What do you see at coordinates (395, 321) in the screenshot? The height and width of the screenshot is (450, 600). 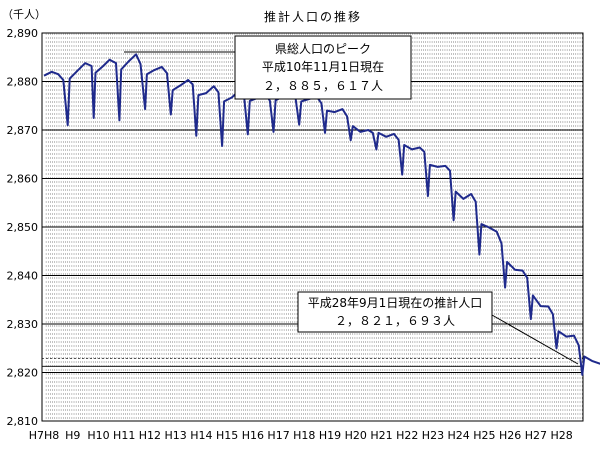 I see `current-annotation-line-2: ２，８２１，６９３人` at bounding box center [395, 321].